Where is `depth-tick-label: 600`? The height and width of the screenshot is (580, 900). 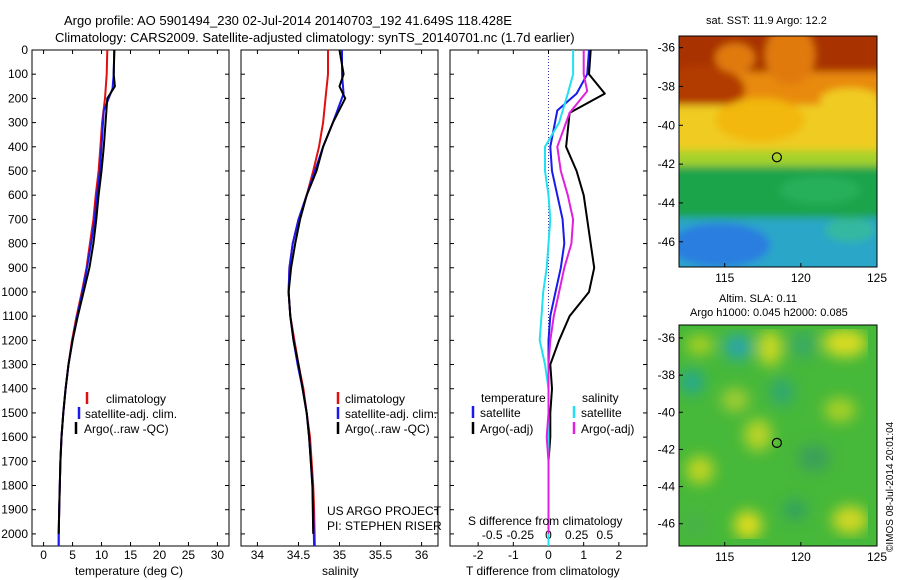 depth-tick-label: 600 is located at coordinates (18, 195).